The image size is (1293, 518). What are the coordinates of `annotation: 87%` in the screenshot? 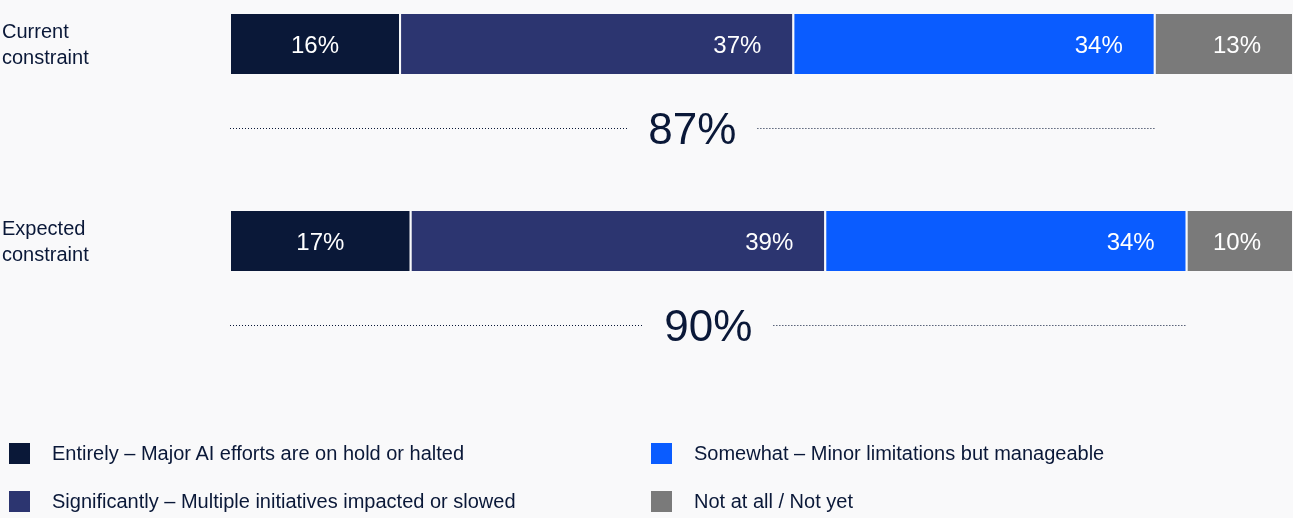 It's located at (692, 128).